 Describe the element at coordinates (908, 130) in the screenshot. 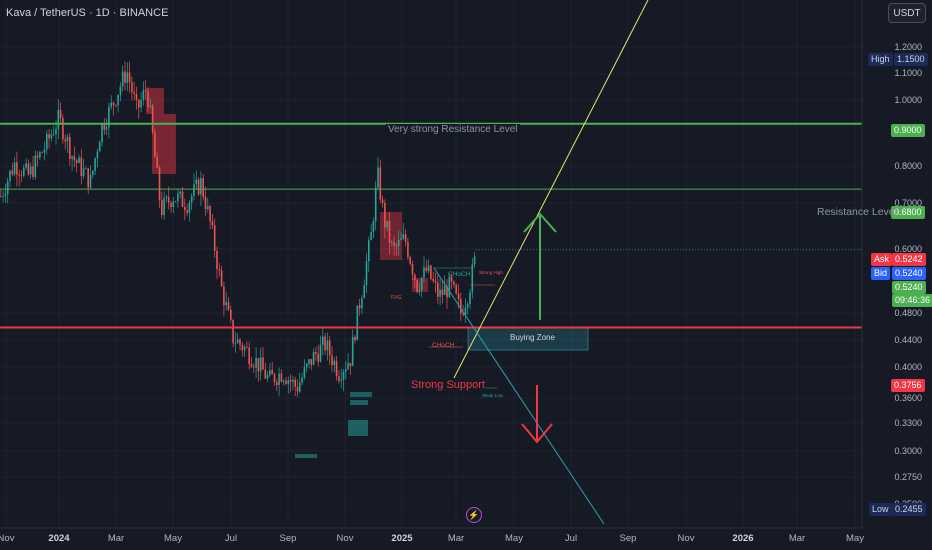

I see `strong-resistance-price-tag: 0.9000` at that location.